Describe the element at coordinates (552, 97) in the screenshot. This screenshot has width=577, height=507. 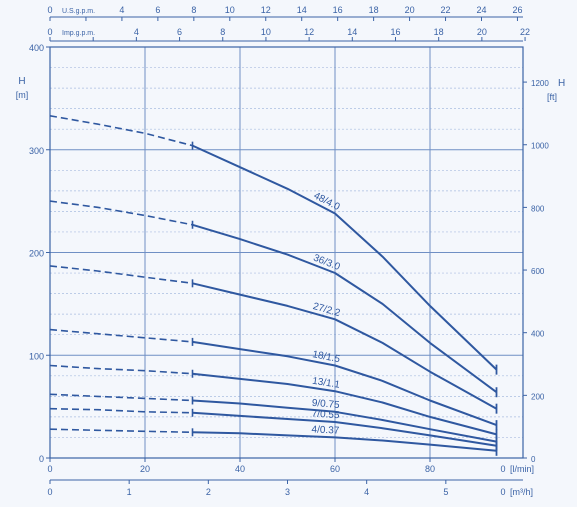
I see `y-right-axis-unit: [ft]` at that location.